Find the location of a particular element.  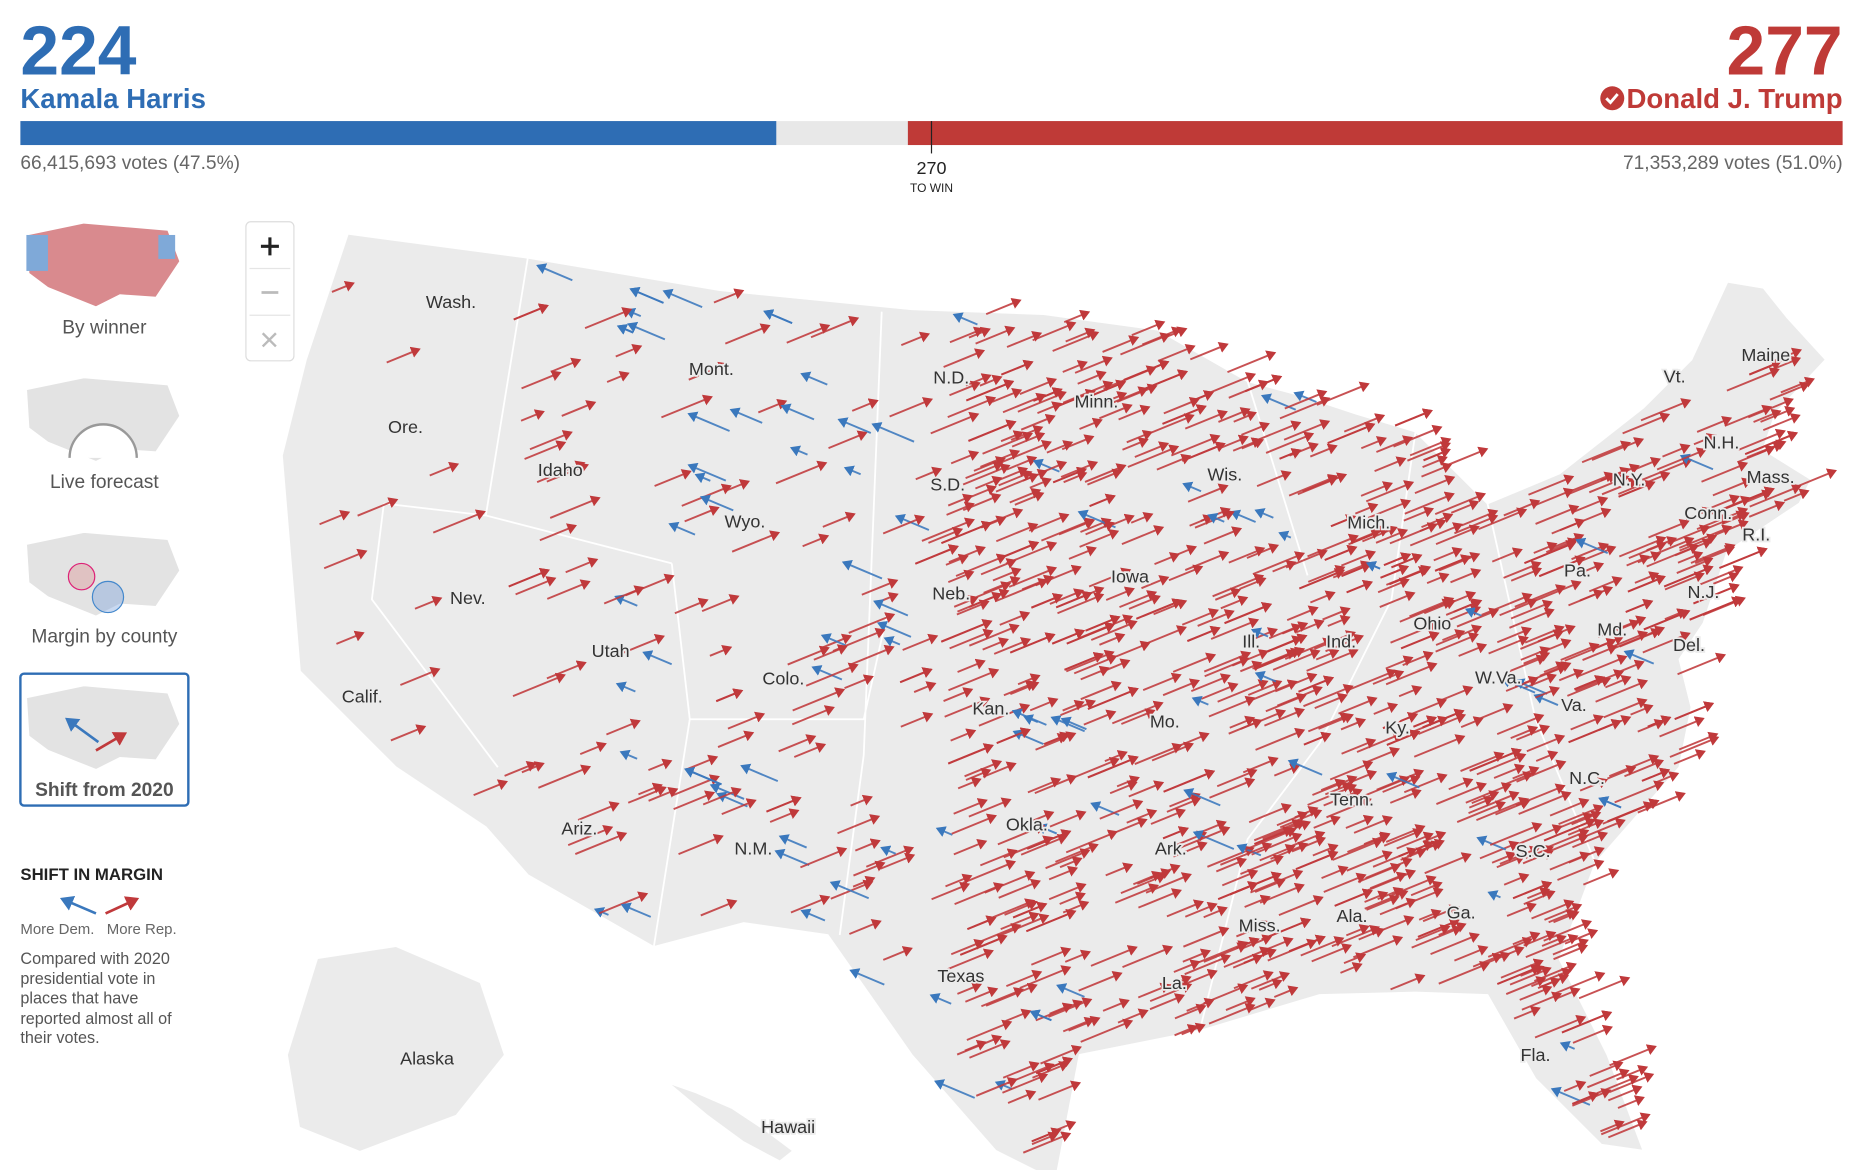

state-label: N.D. is located at coordinates (951, 378).